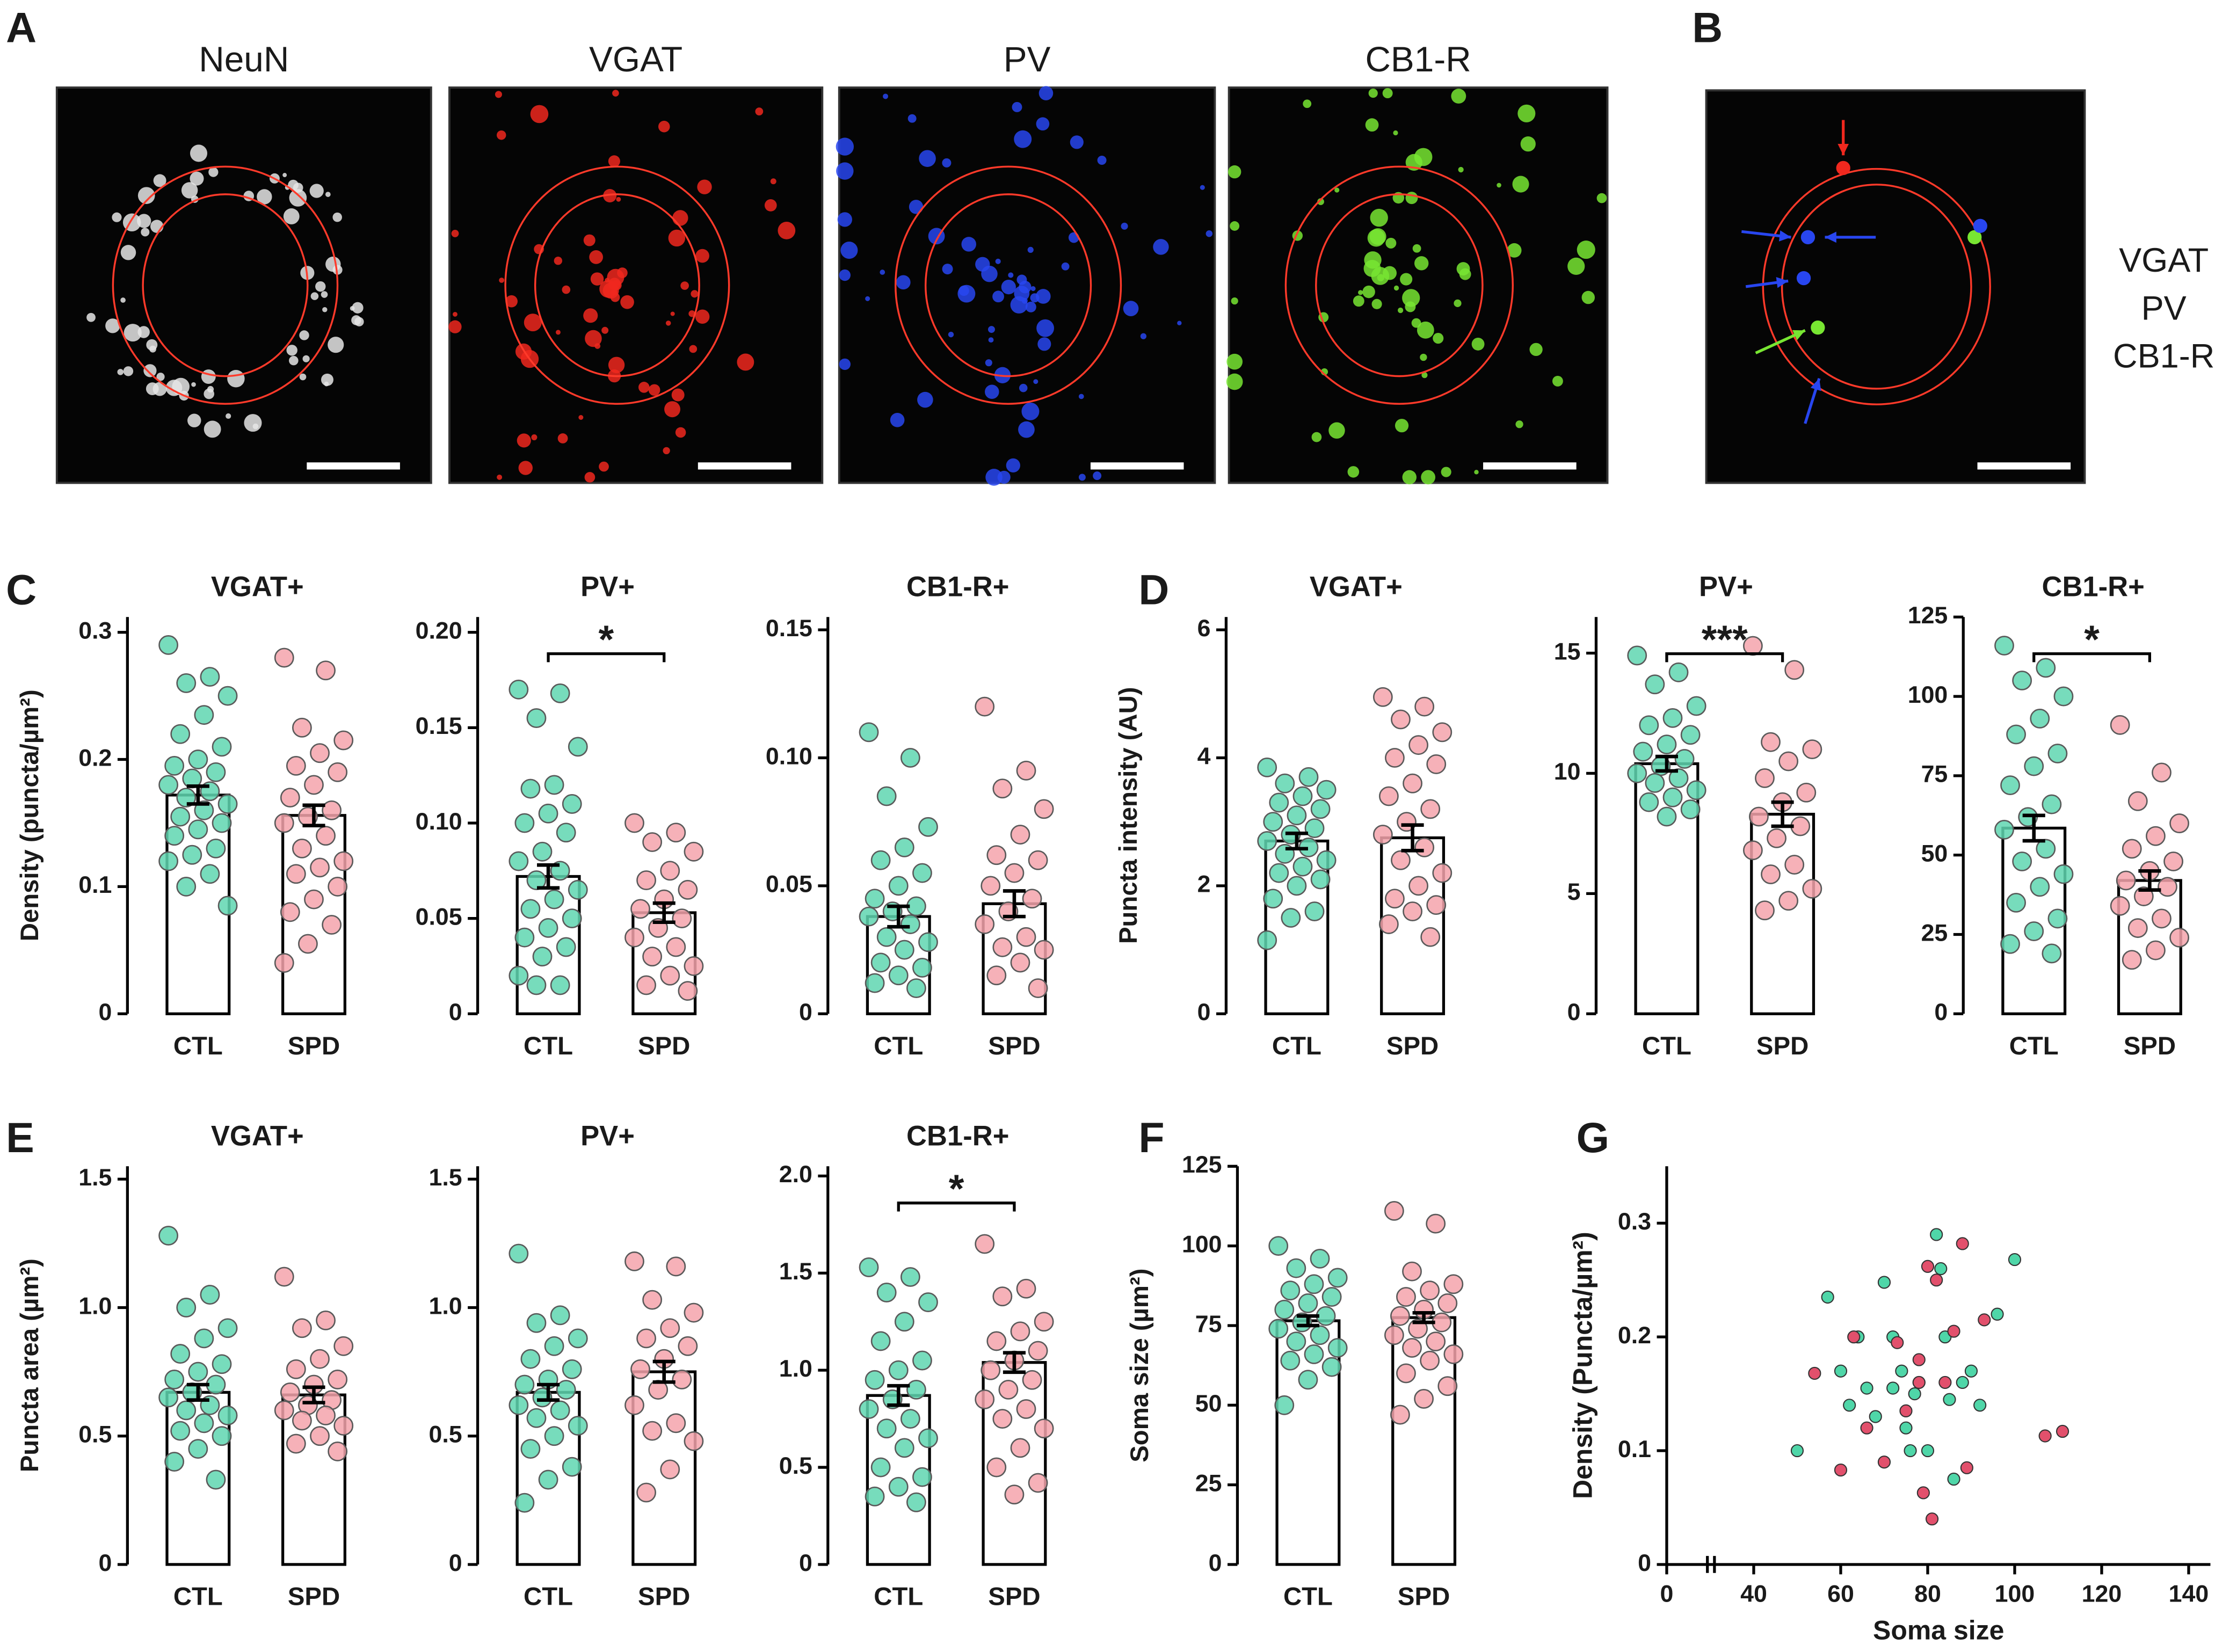 The height and width of the screenshot is (1652, 2215). What do you see at coordinates (439, 917) in the screenshot?
I see `y-tick-label: 0.05` at bounding box center [439, 917].